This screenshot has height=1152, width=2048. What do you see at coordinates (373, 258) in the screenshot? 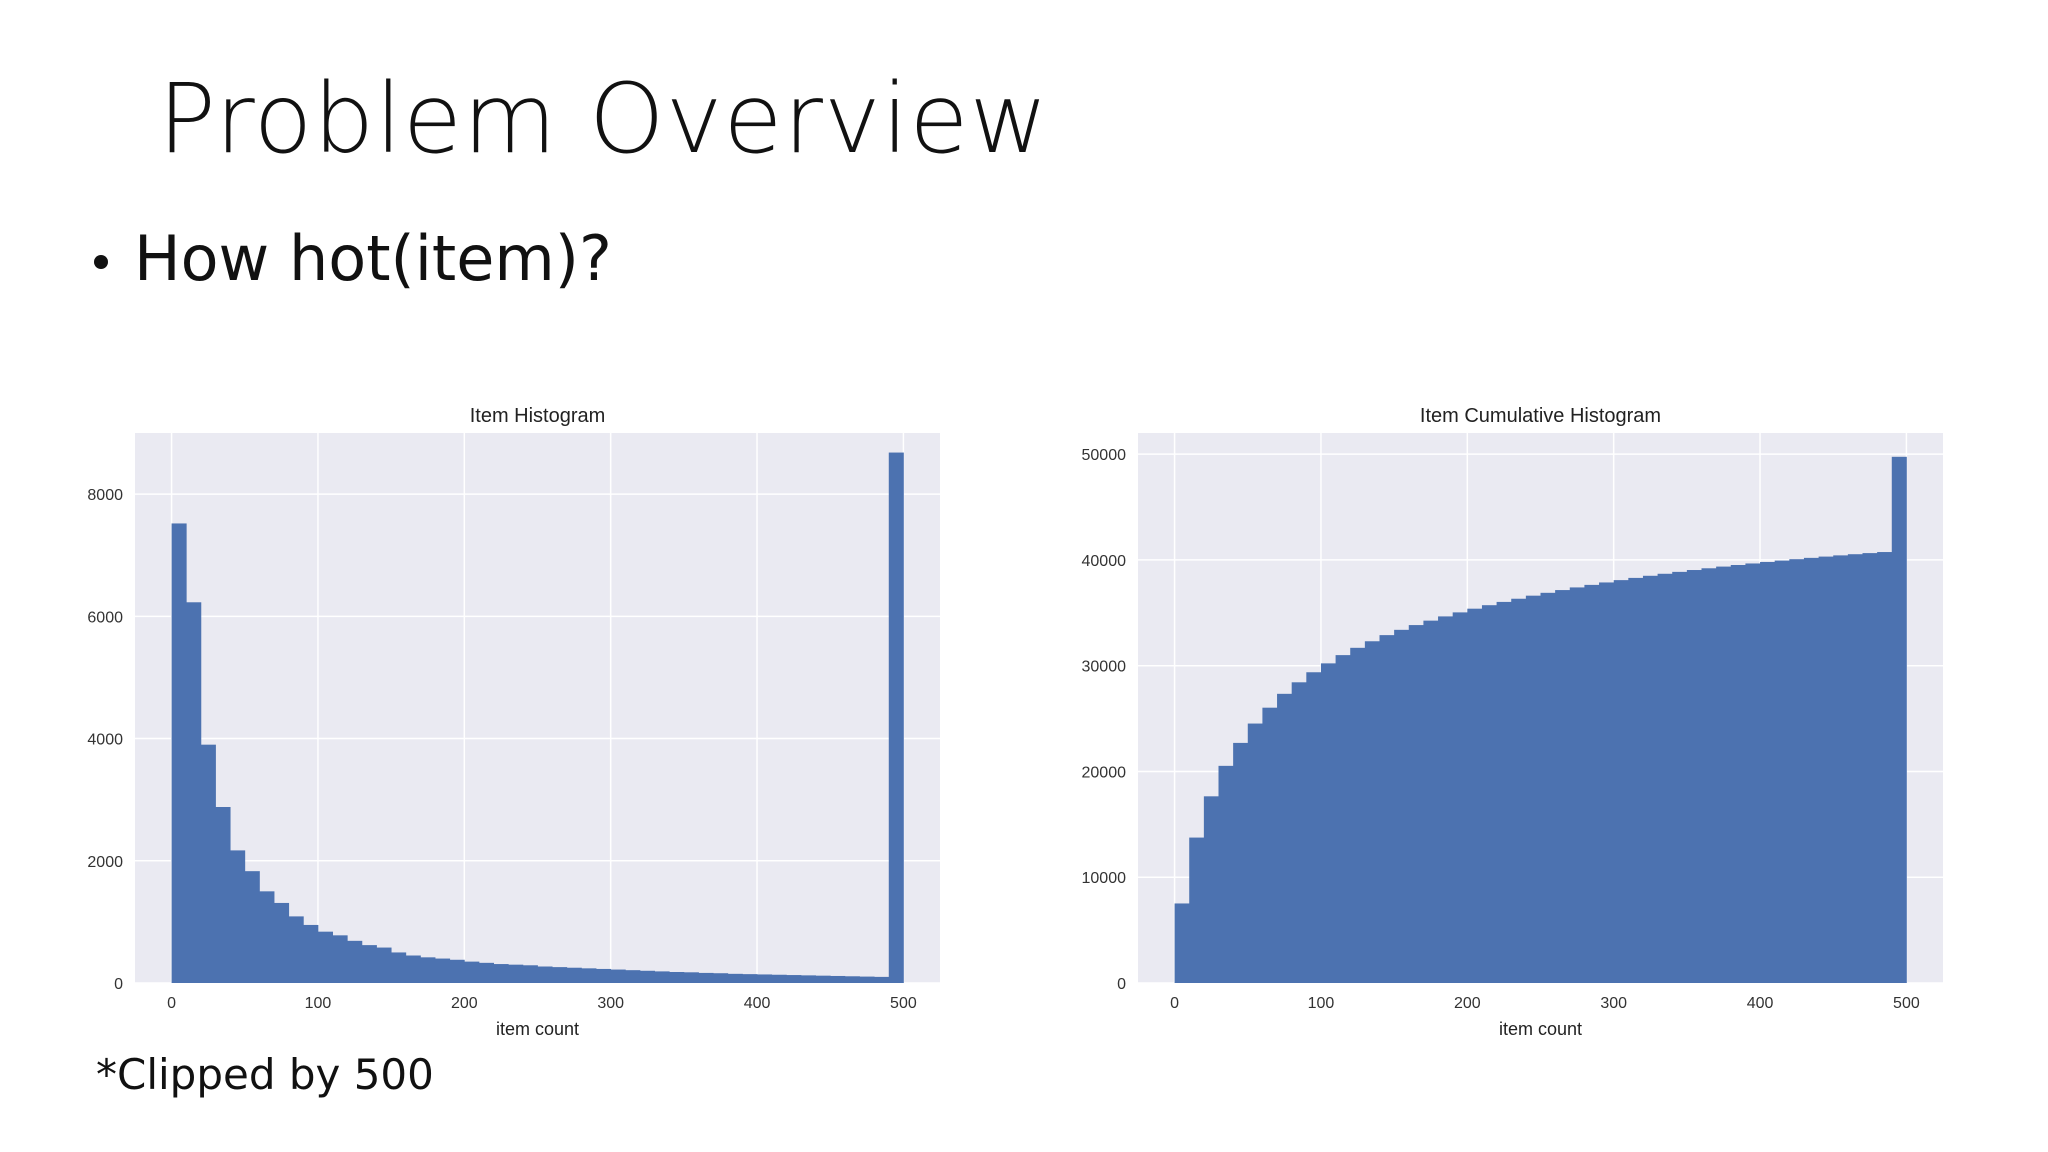
I see `bullet-text: How hot(item)?` at bounding box center [373, 258].